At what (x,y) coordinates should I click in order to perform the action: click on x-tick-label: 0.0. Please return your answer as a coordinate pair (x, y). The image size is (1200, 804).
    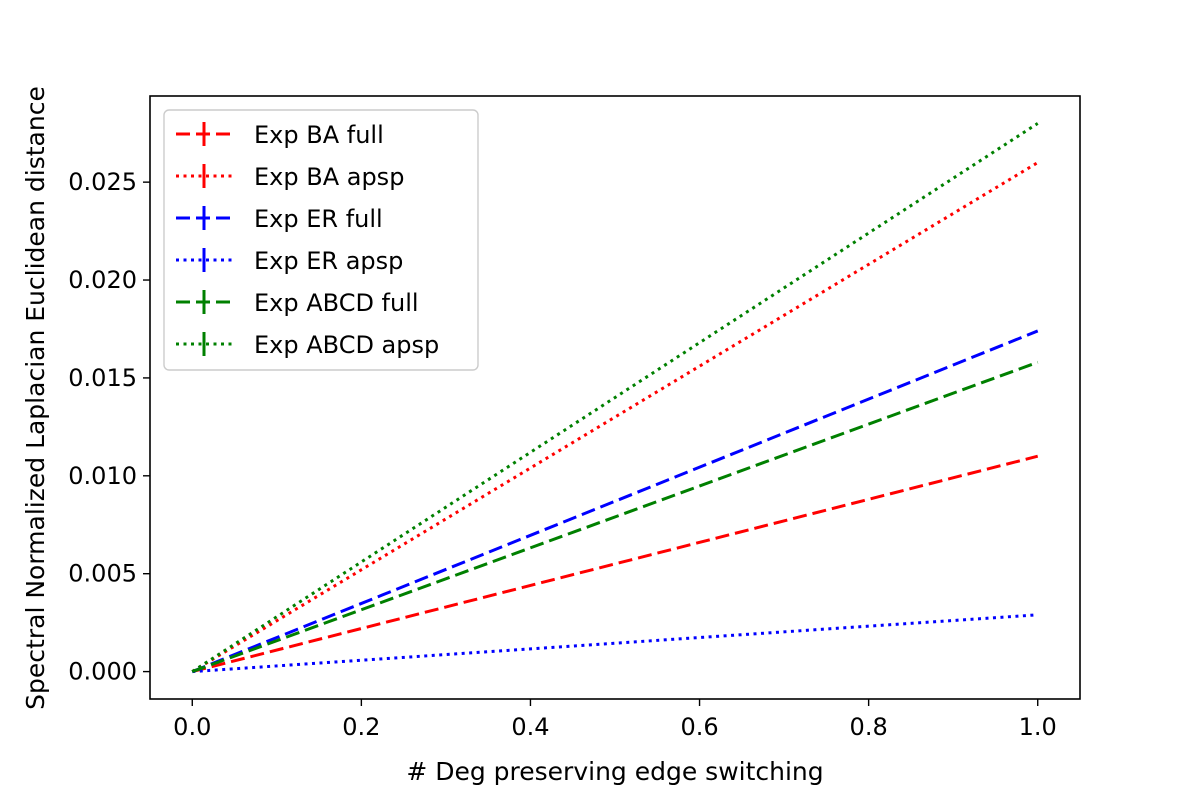
    Looking at the image, I should click on (192, 727).